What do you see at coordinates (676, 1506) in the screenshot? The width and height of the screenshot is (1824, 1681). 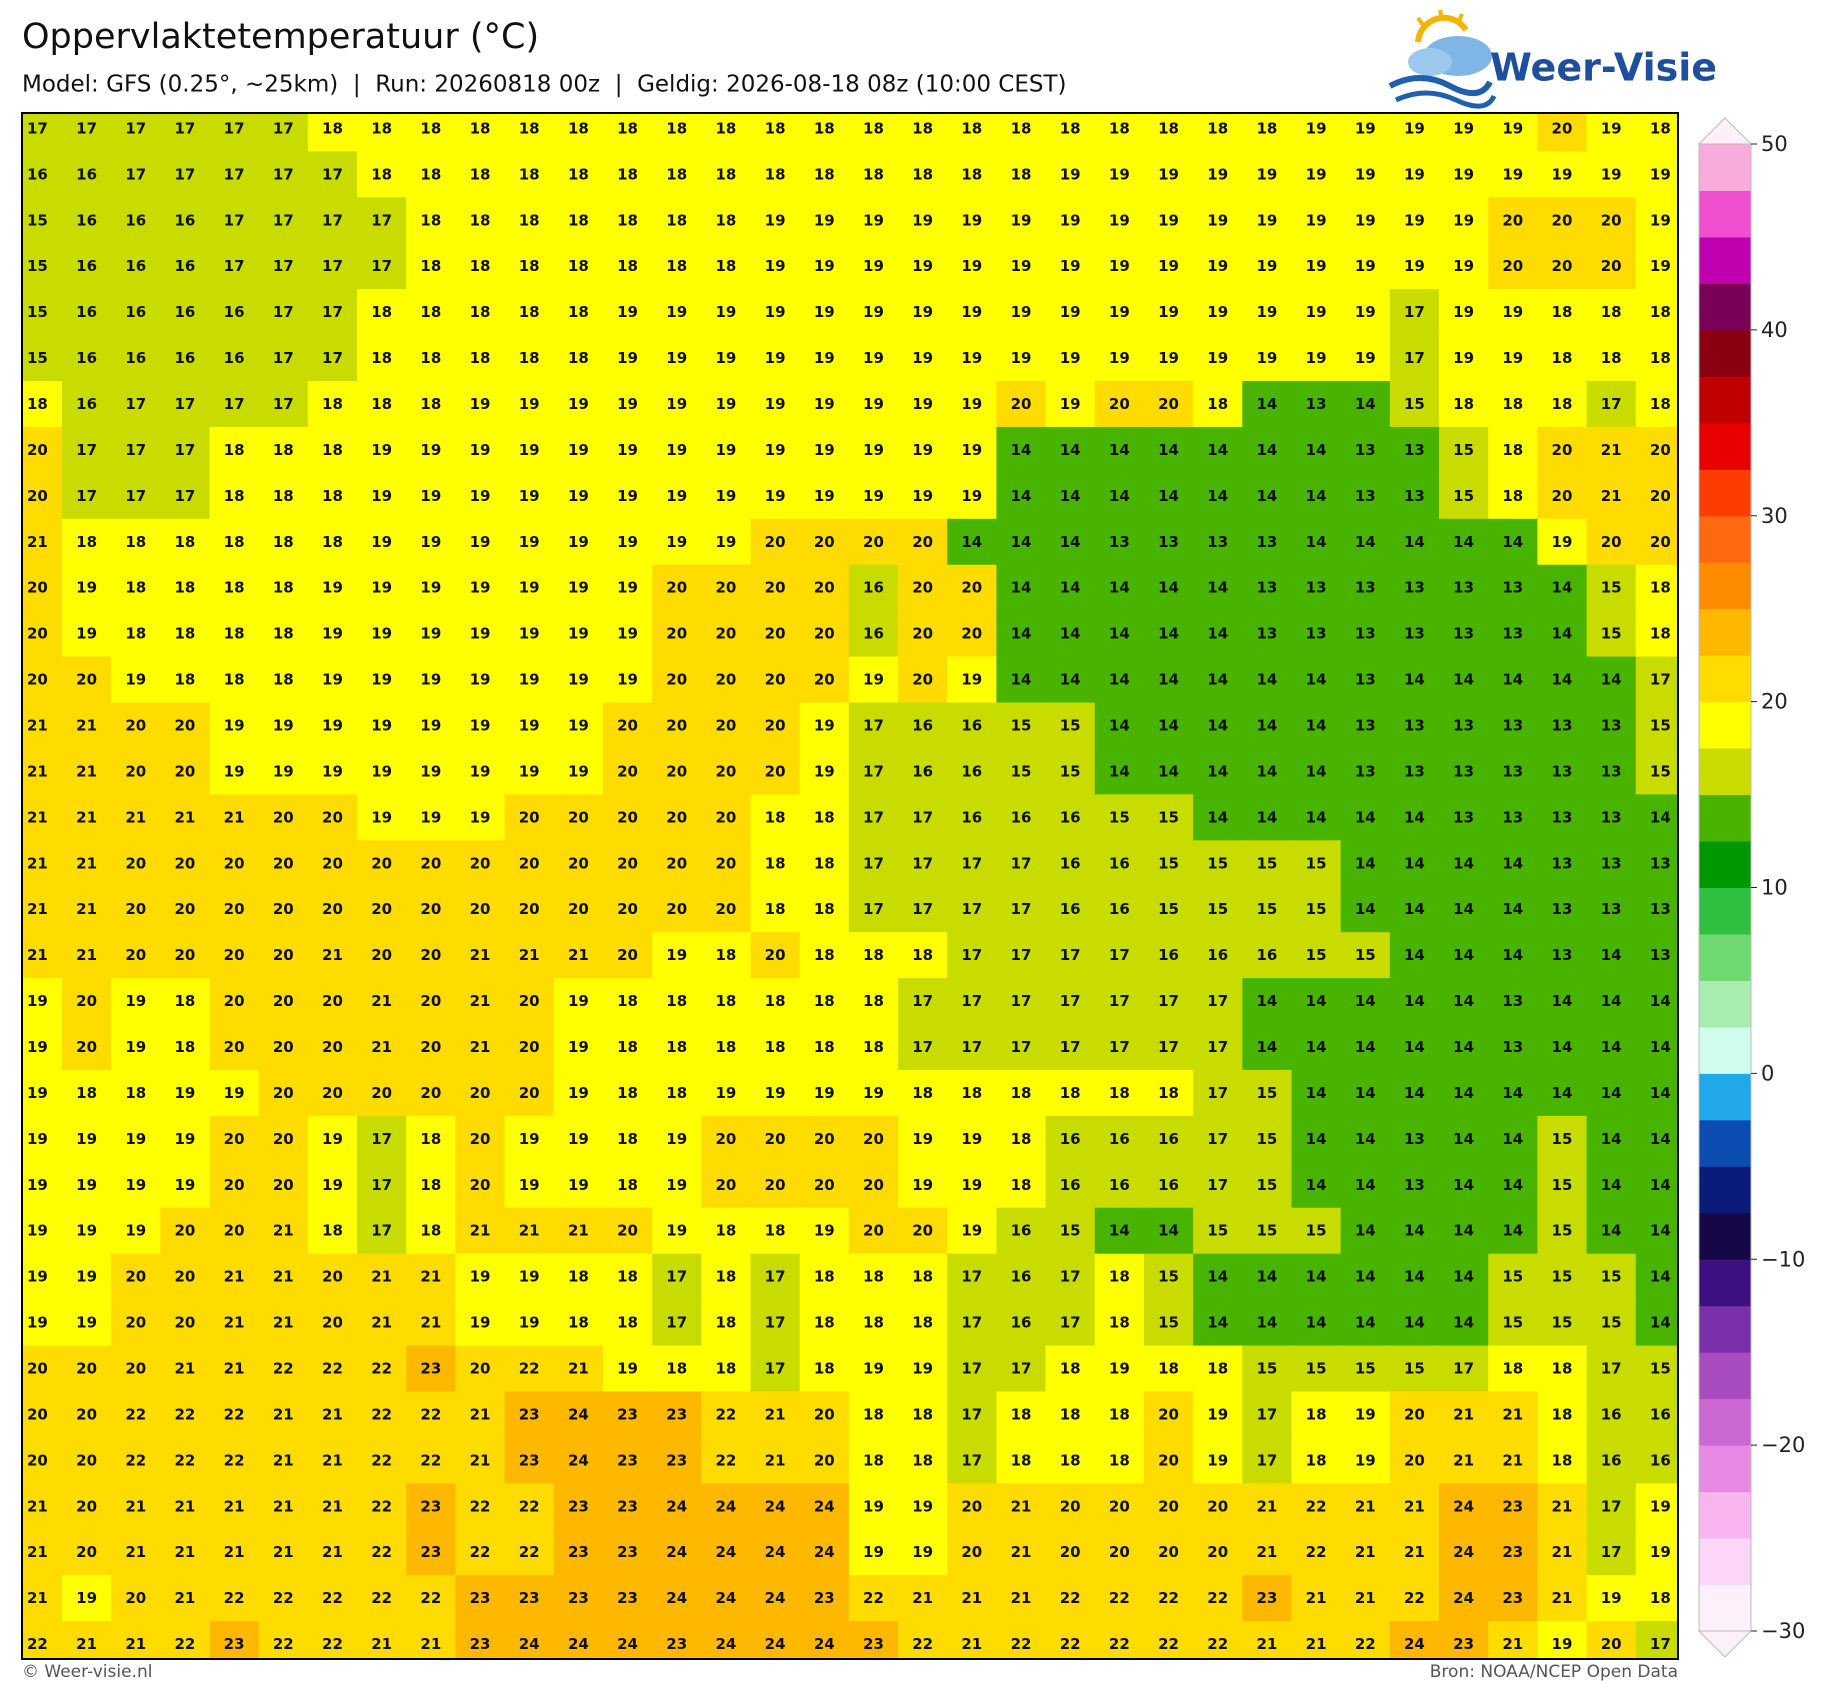 I see `temperature-value: 24` at bounding box center [676, 1506].